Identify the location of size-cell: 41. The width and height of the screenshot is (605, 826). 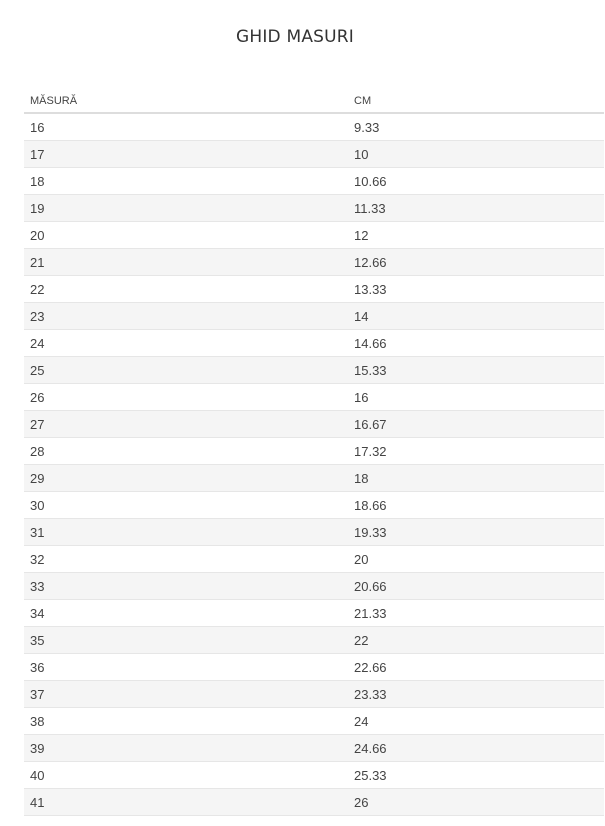
(186, 802).